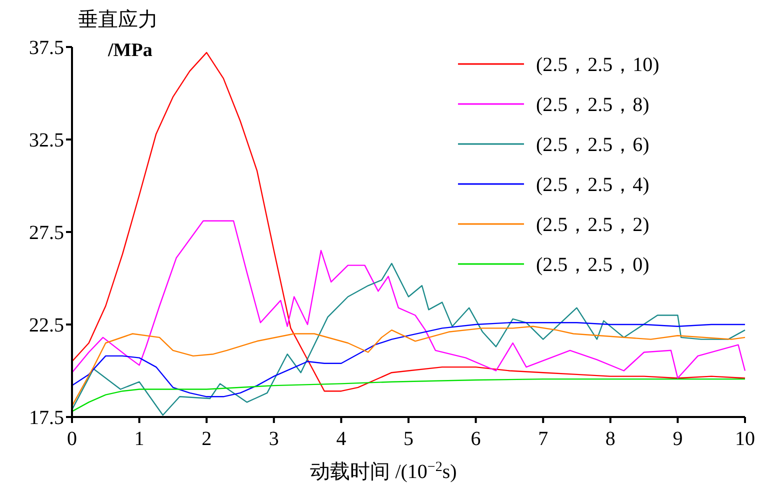  I want to click on legend-label: (2.5，2.5，10), so click(598, 65).